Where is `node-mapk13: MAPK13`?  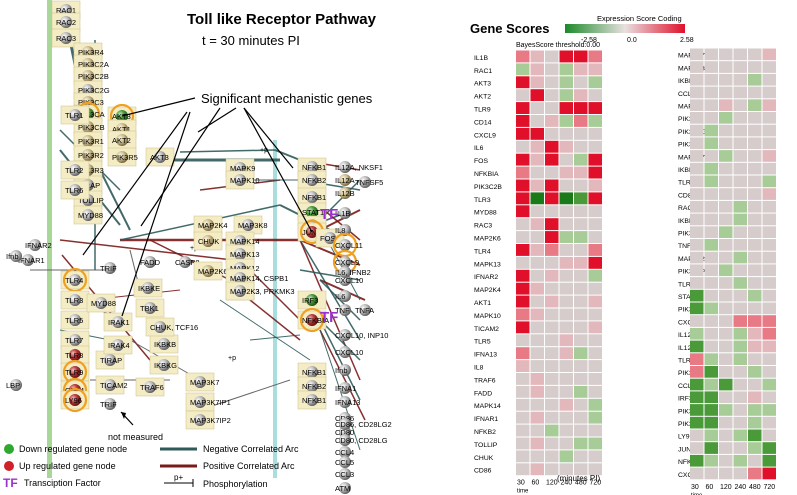 node-mapk13: MAPK13 is located at coordinates (242, 254).